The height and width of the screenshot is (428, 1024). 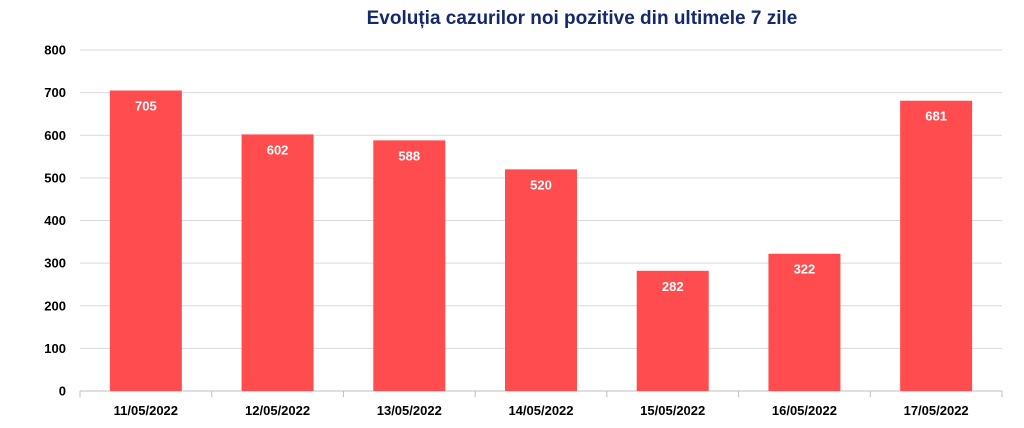 What do you see at coordinates (55, 348) in the screenshot?
I see `y-tick-label: 100` at bounding box center [55, 348].